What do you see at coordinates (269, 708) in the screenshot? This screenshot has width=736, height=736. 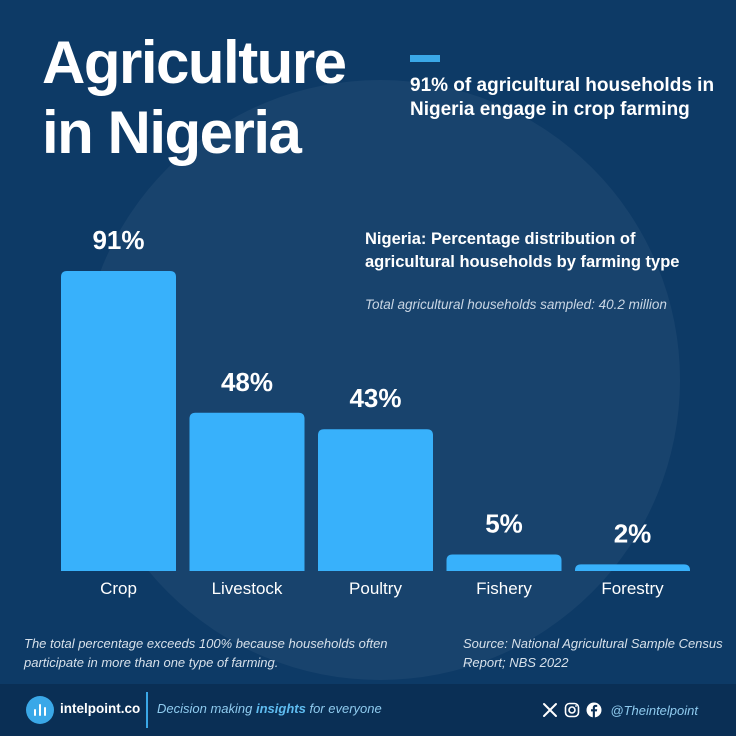 I see `tagline: Decision making insights for everyone` at bounding box center [269, 708].